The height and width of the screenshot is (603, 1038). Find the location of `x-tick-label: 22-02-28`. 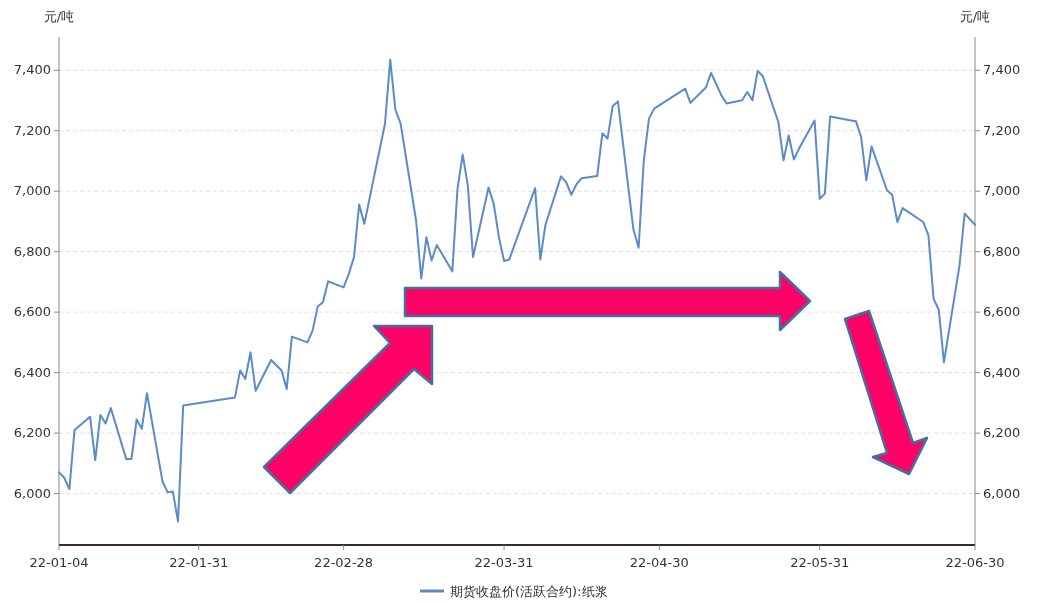

x-tick-label: 22-02-28 is located at coordinates (344, 562).